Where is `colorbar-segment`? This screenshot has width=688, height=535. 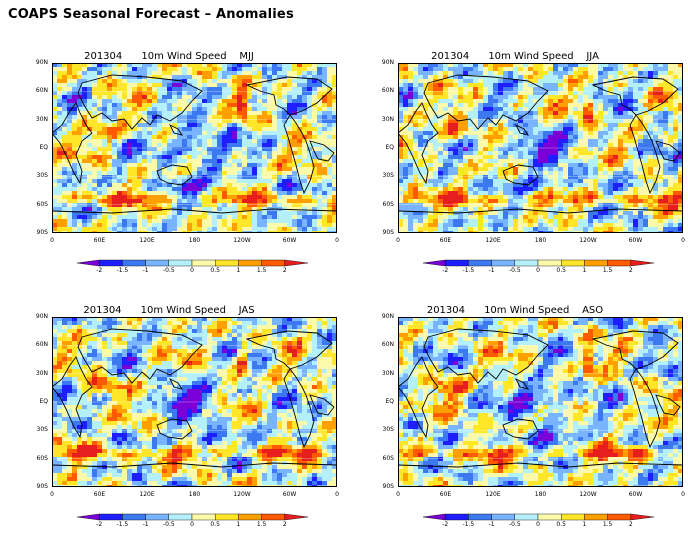 colorbar-segment is located at coordinates (273, 263).